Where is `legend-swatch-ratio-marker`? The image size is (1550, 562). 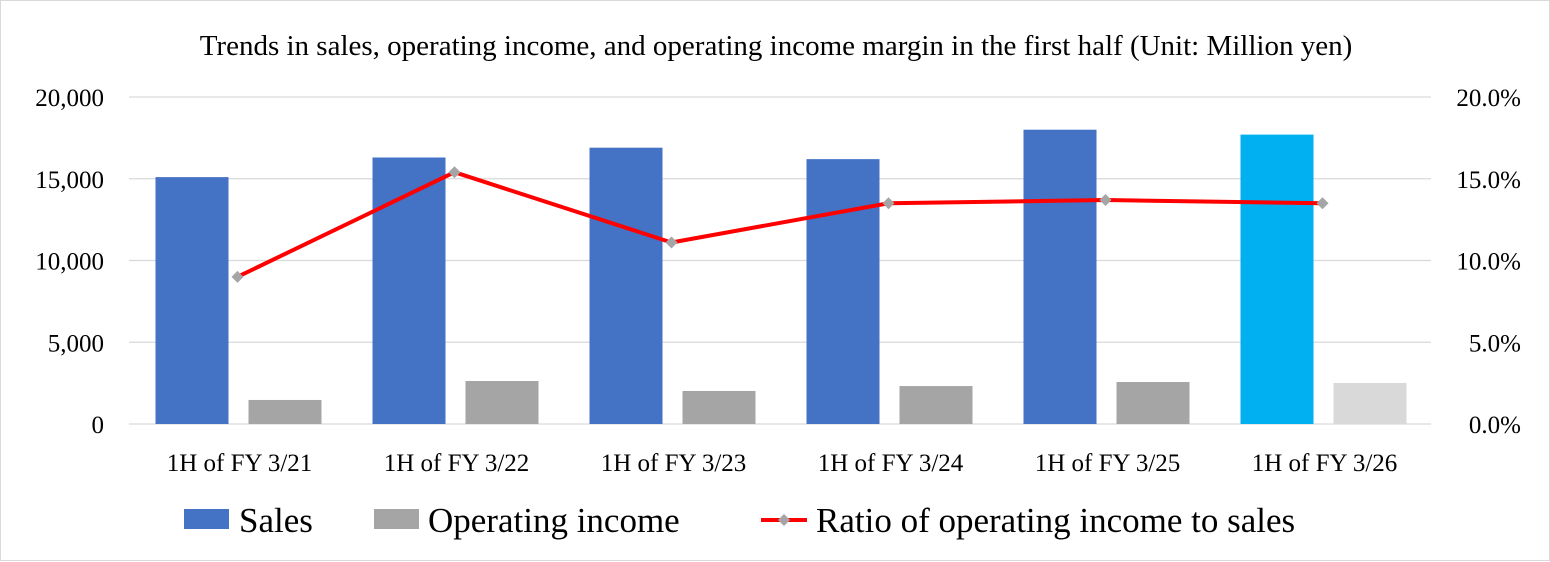
legend-swatch-ratio-marker is located at coordinates (784, 520).